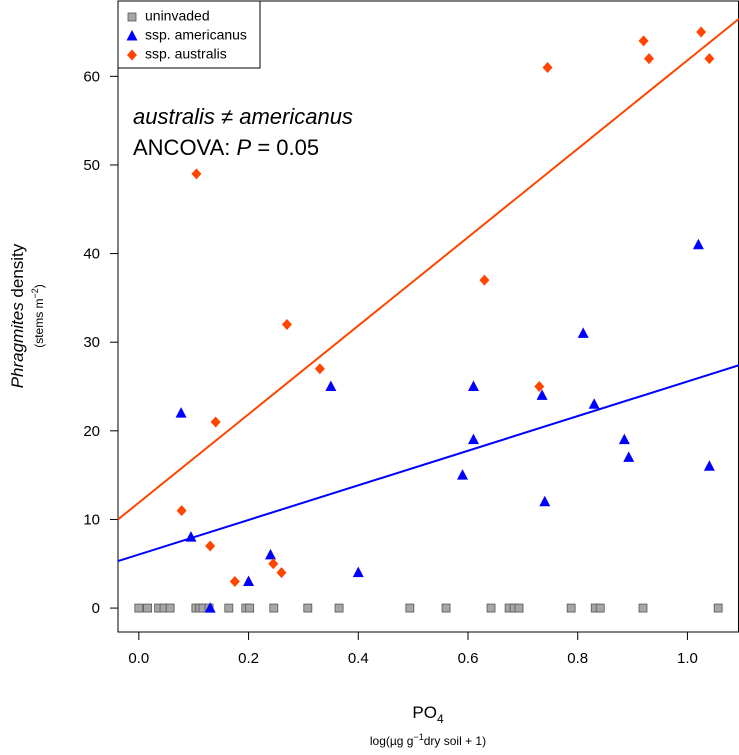 This screenshot has width=739, height=755. I want to click on annotation-part: australis ≠ americanus, so click(243, 116).